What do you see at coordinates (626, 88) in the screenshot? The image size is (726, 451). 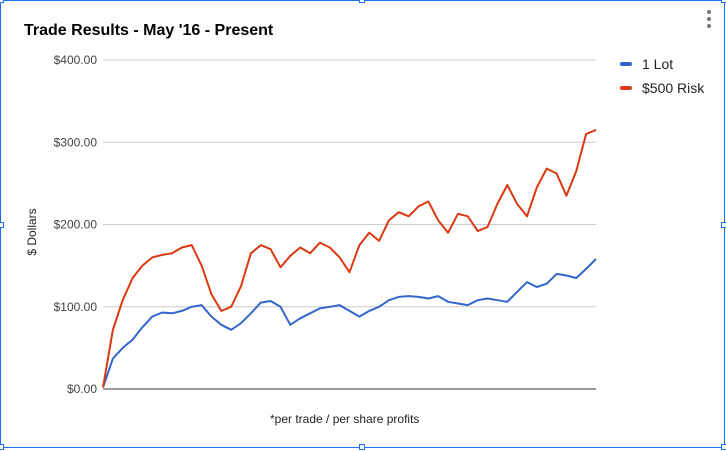 I see `legend-swatch-500-risk` at bounding box center [626, 88].